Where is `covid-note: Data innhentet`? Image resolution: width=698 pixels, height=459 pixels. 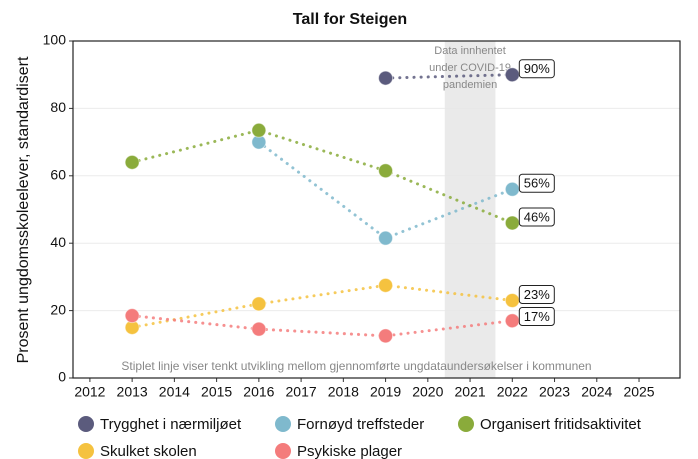 covid-note: Data innhentet is located at coordinates (470, 51).